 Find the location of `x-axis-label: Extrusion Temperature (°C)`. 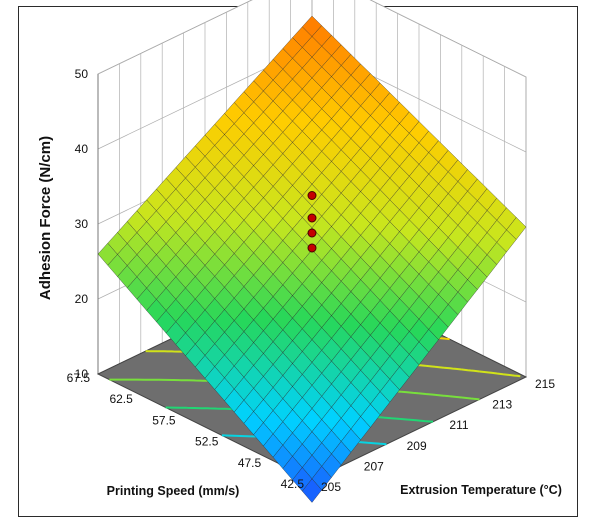

x-axis-label: Extrusion Temperature (°C) is located at coordinates (481, 490).